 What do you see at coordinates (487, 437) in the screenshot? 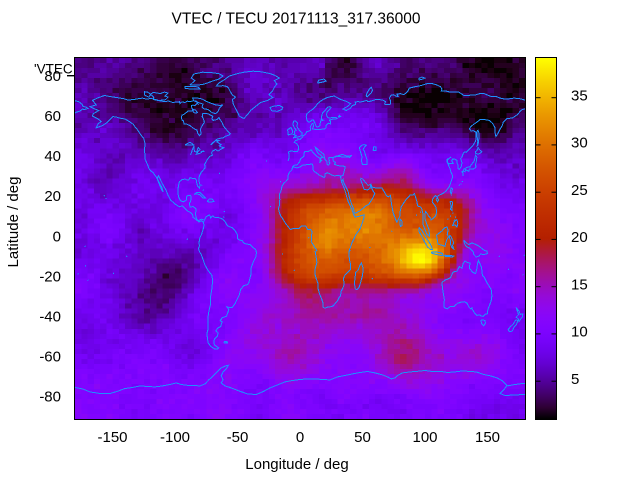
I see `svg-text: 150` at bounding box center [487, 437].